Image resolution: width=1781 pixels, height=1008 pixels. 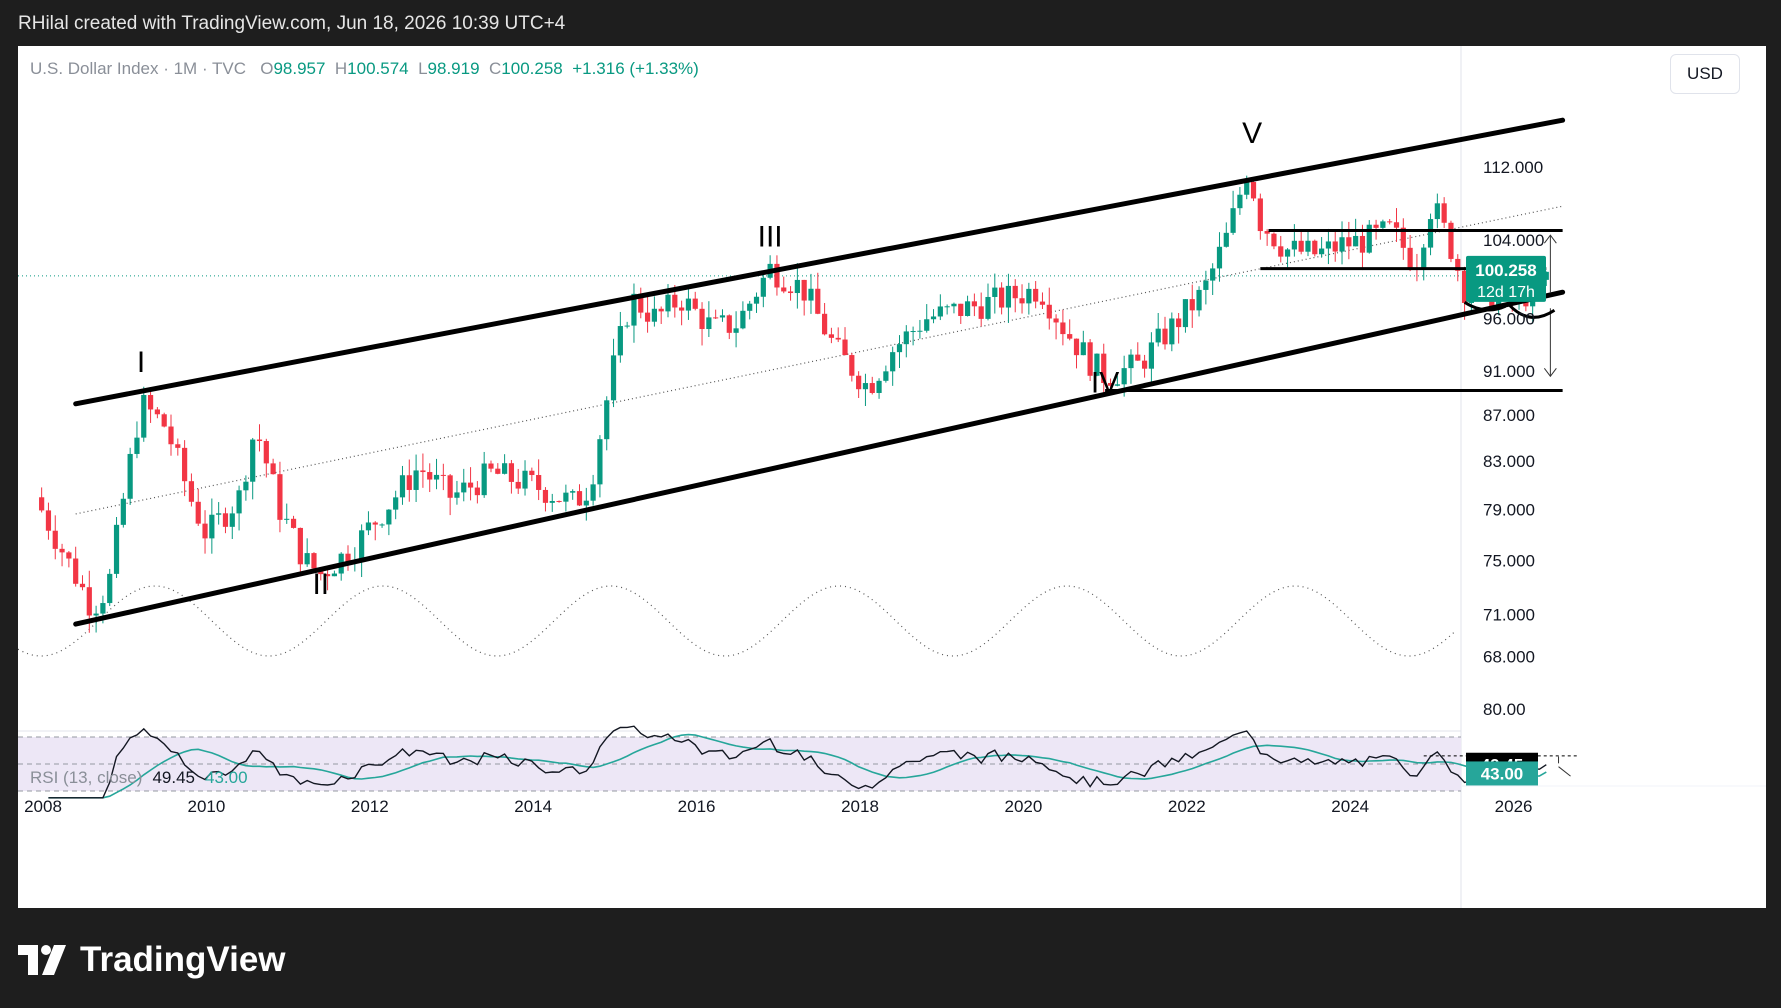 I want to click on open-value: 98.957, so click(x=299, y=68).